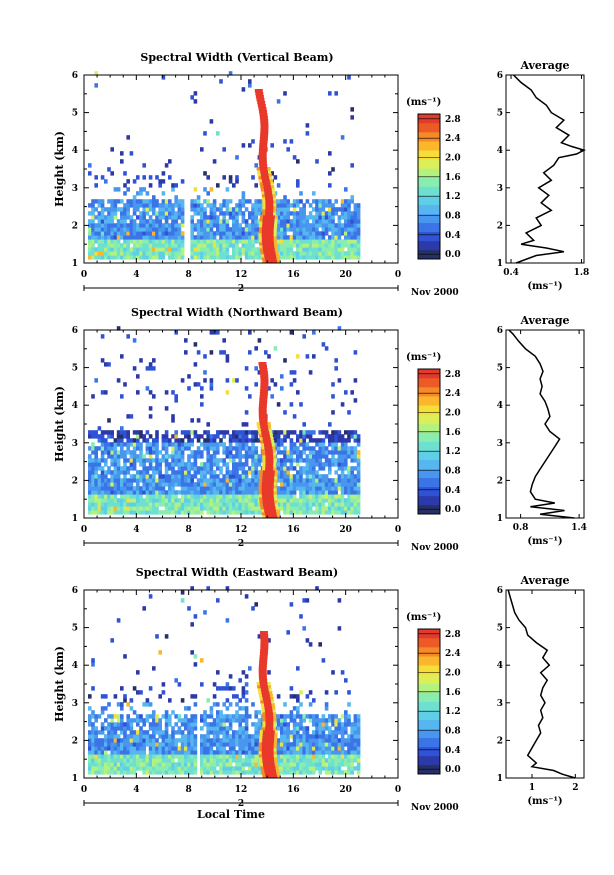 This screenshot has width=614, height=875. Describe the element at coordinates (500, 481) in the screenshot. I see `average-y-tick-label: 2` at that location.